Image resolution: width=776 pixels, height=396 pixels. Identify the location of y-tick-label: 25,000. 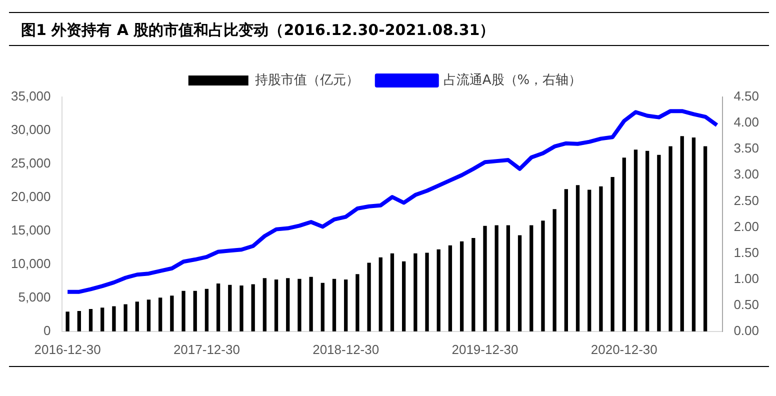
(30, 163).